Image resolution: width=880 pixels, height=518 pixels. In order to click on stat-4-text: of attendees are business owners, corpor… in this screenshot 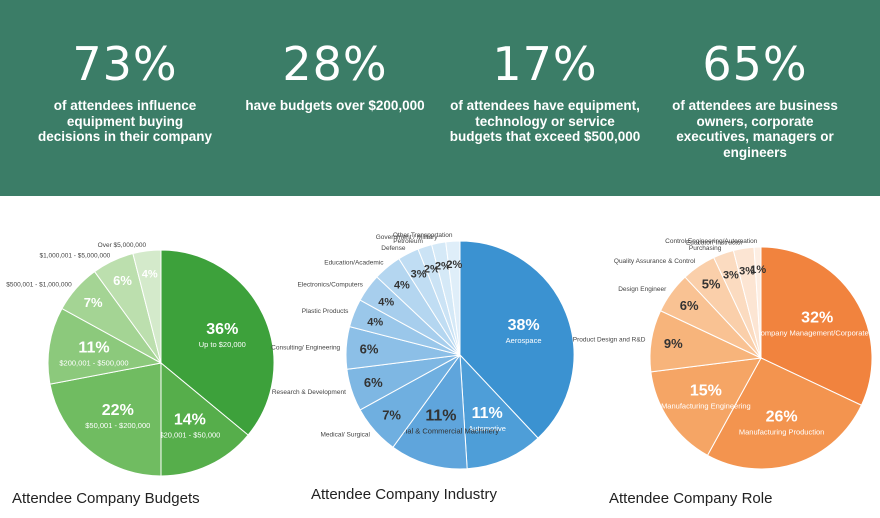, I will do `click(755, 129)`.